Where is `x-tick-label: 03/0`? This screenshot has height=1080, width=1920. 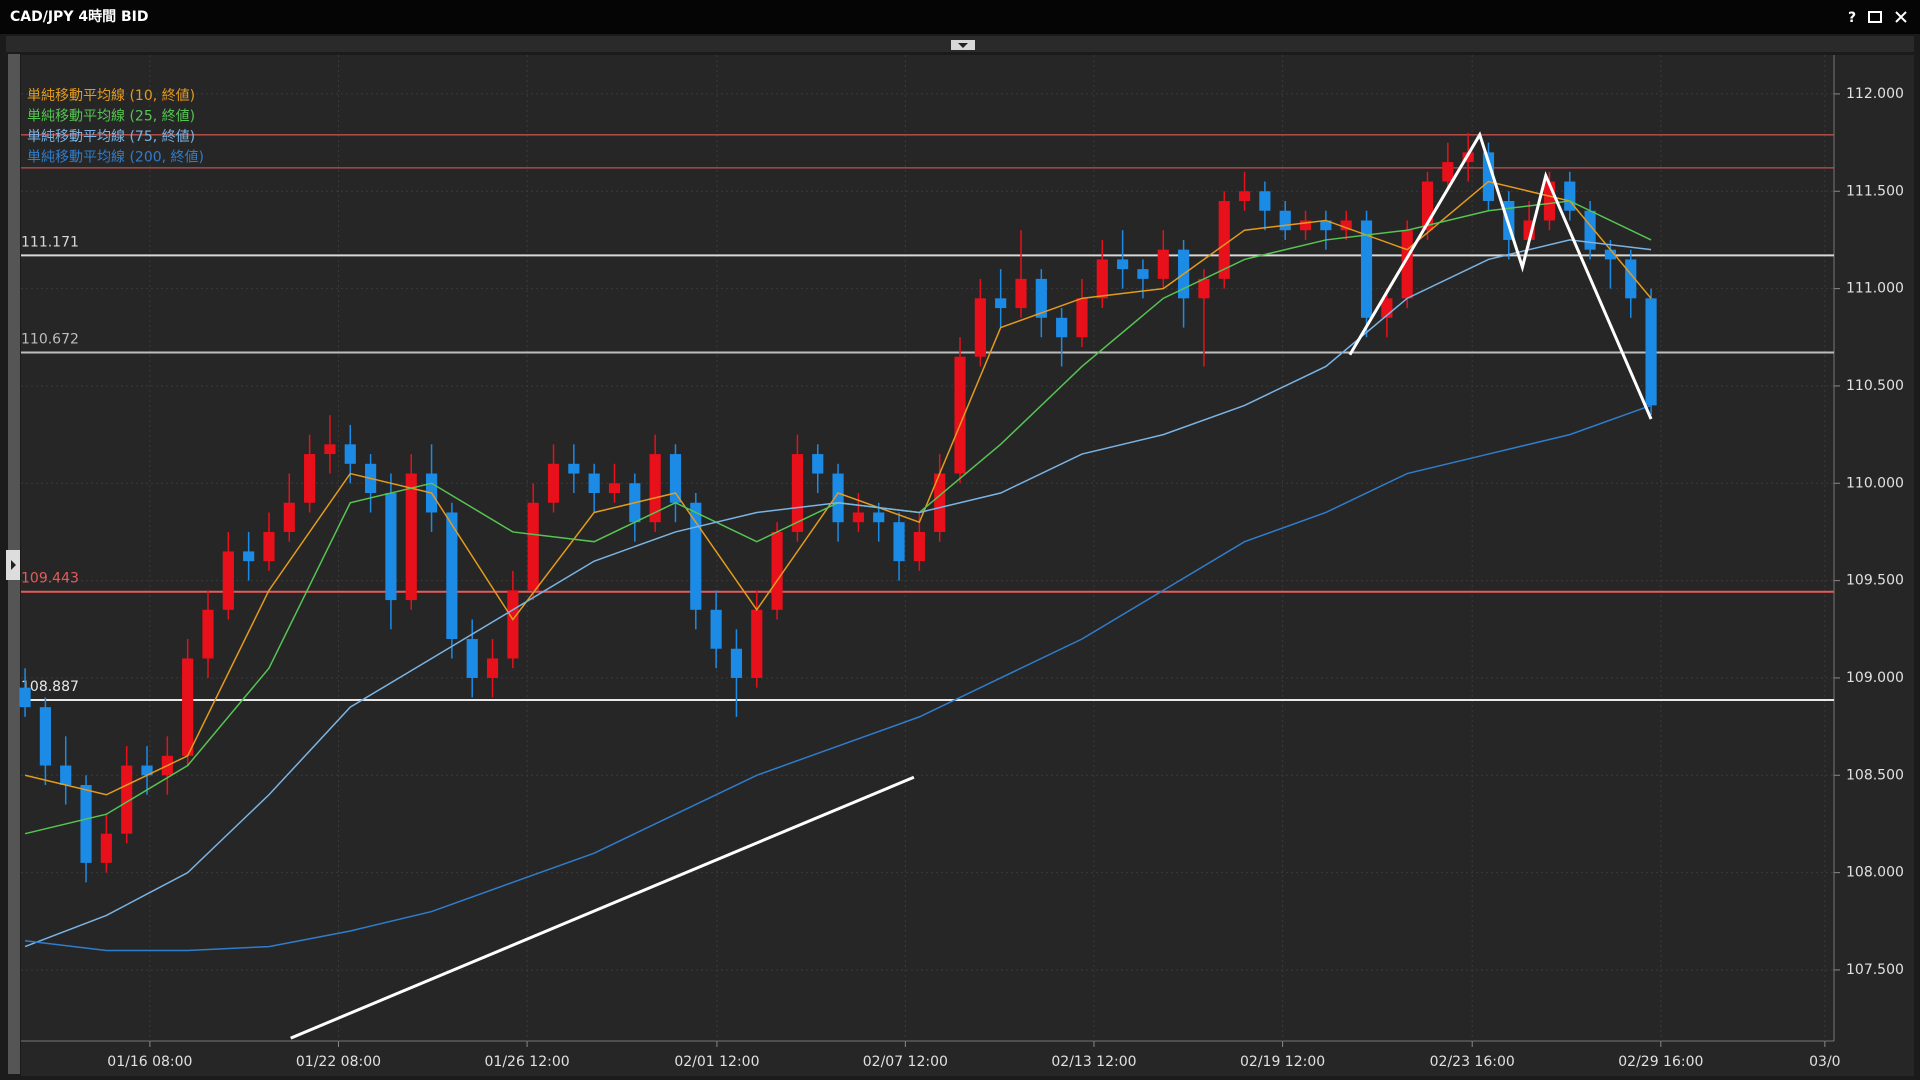
x-tick-label: 03/0 is located at coordinates (1824, 1062).